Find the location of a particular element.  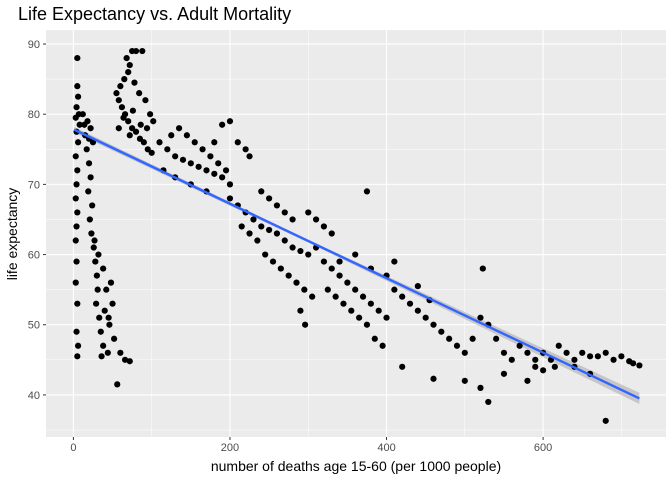

y-tick-label: 50 is located at coordinates (34, 326).